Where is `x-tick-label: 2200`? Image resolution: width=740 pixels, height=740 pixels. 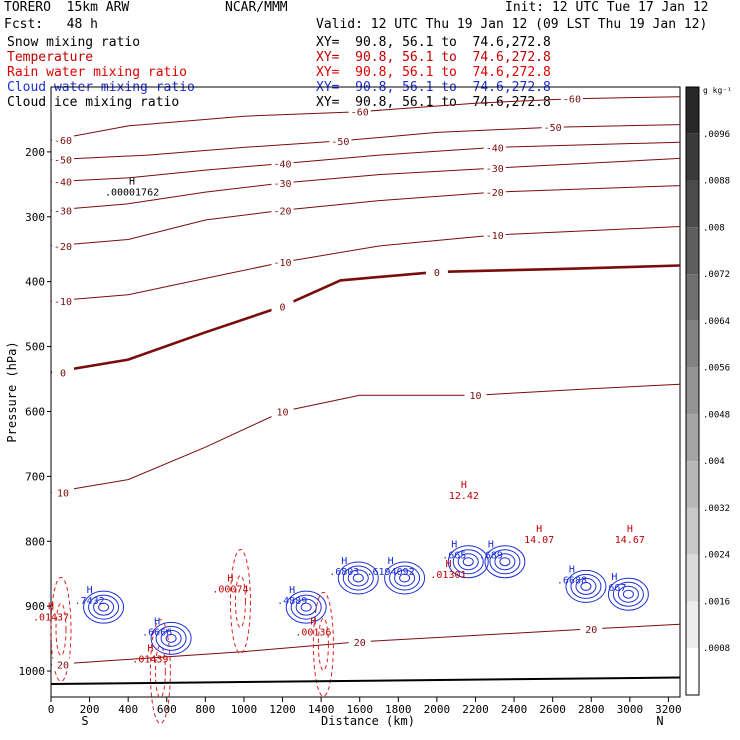 x-tick-label: 2200 is located at coordinates (475, 709).